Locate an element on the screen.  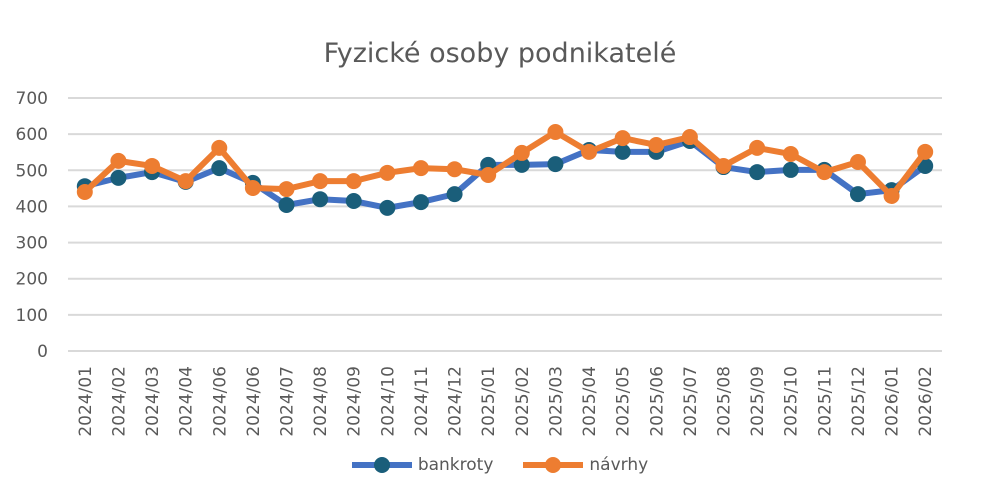
legend-item-navrhy: návrhy is located at coordinates (585, 465).